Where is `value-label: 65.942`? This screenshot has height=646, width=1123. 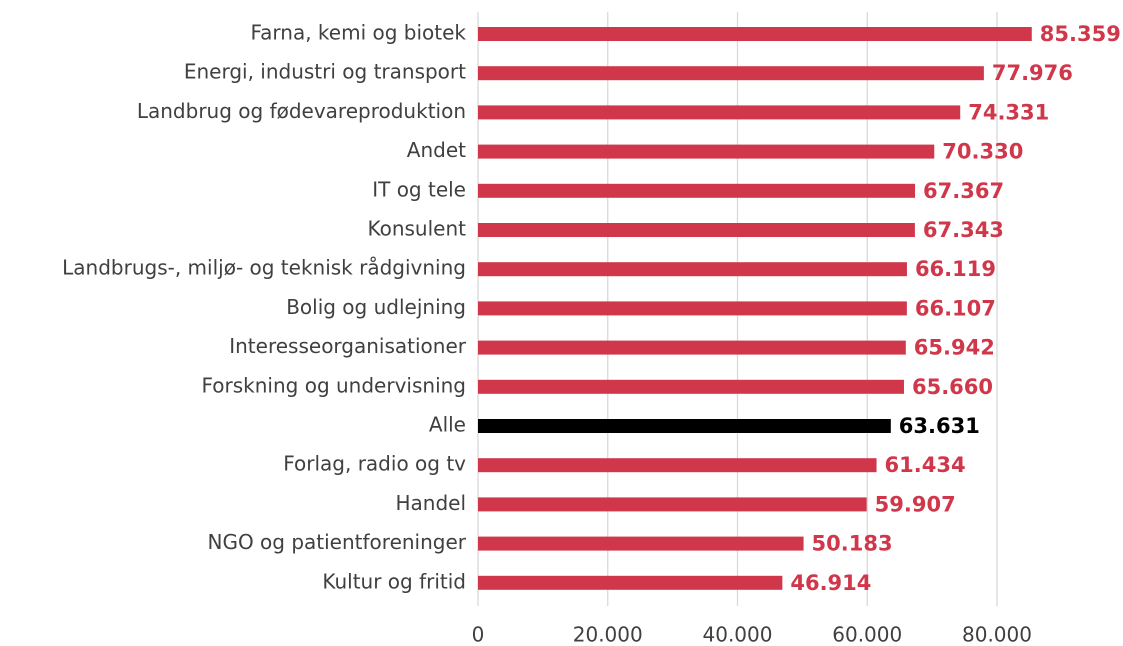
value-label: 65.942 is located at coordinates (954, 348).